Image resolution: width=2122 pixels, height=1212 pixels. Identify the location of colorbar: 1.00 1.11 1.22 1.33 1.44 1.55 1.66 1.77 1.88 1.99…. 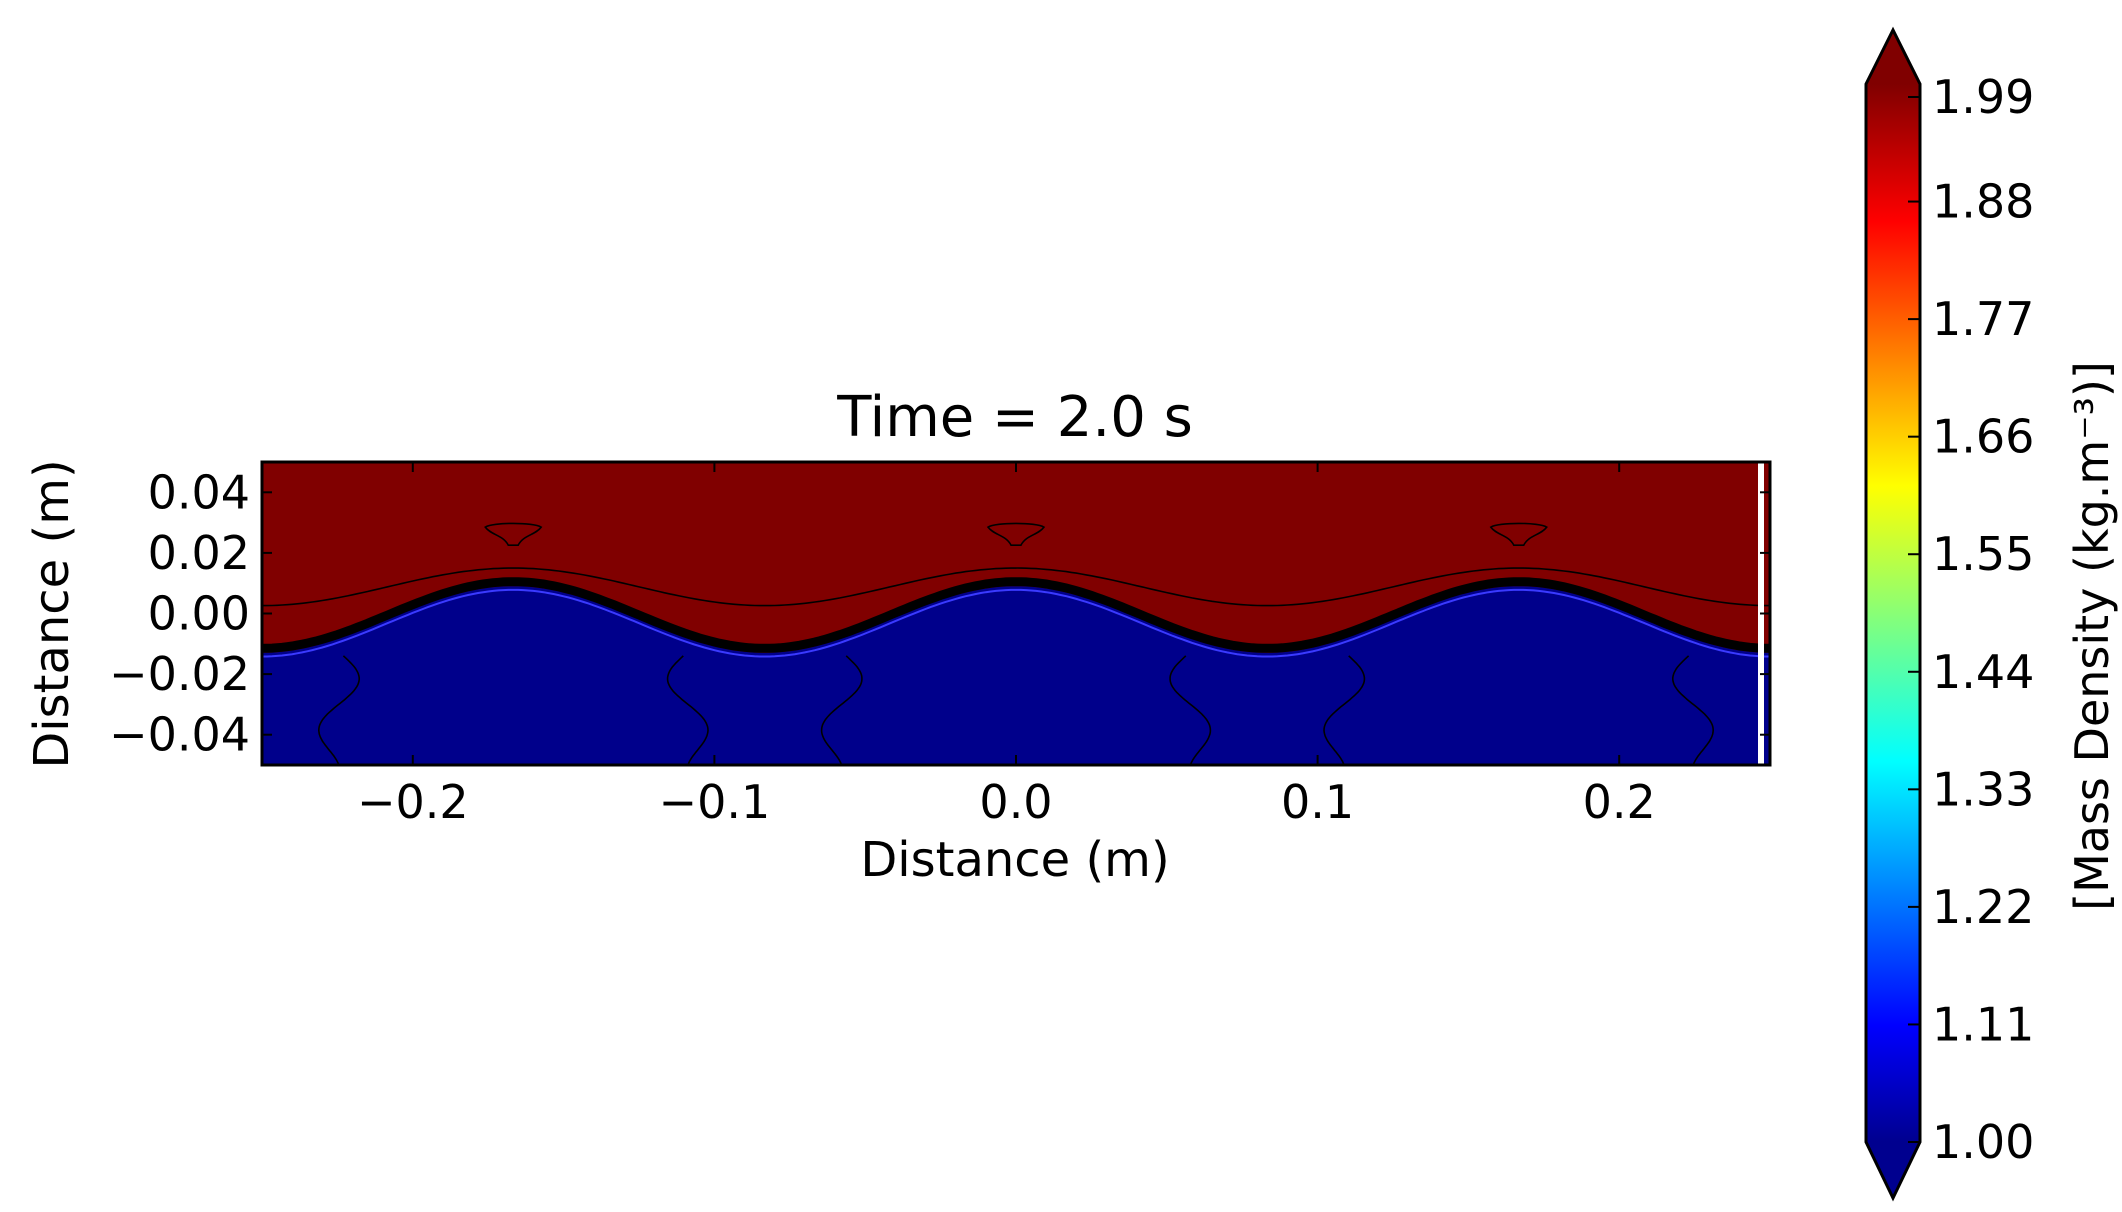
(1991, 614).